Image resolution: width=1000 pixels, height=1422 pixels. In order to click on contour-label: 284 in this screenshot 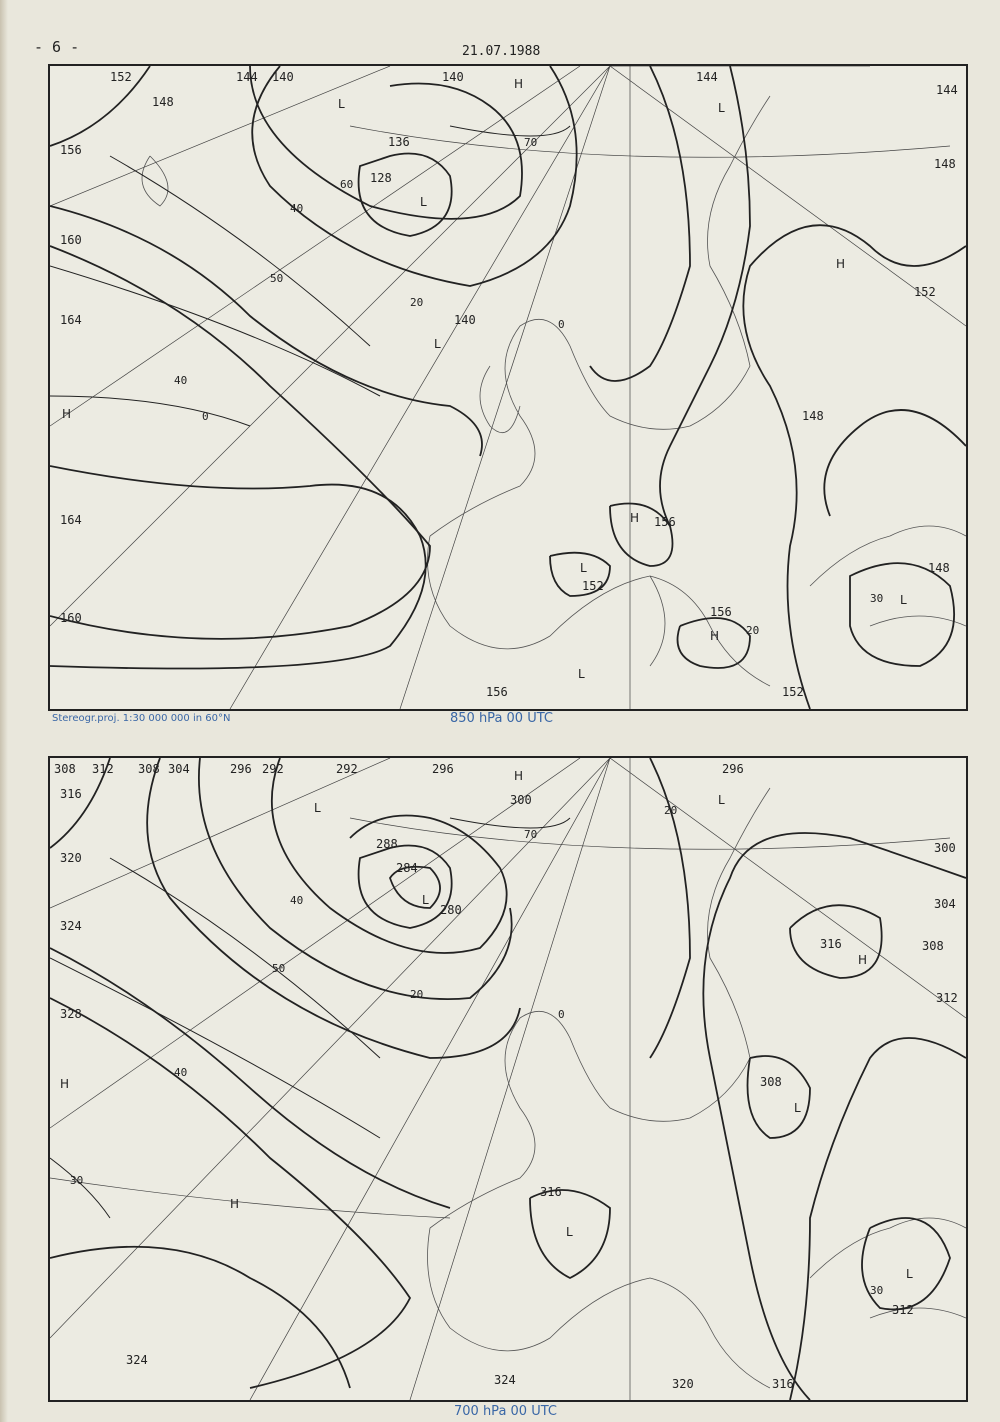, I will do `click(407, 868)`.